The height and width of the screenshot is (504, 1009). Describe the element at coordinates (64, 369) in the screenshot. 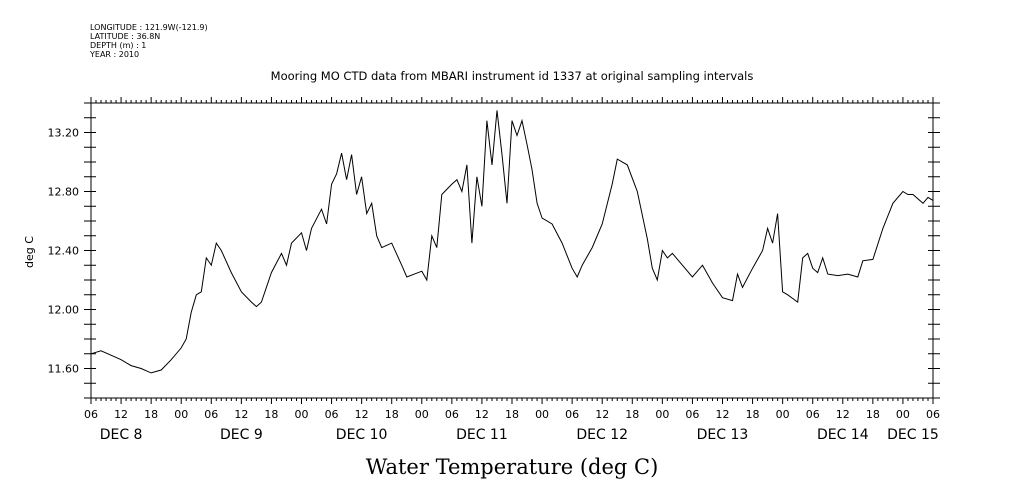

I see `y-tick-label: 11.60` at that location.